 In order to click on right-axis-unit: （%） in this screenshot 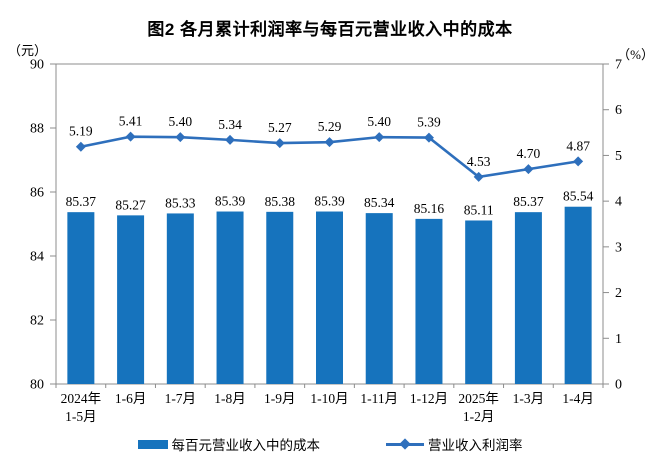, I will do `click(635, 54)`.